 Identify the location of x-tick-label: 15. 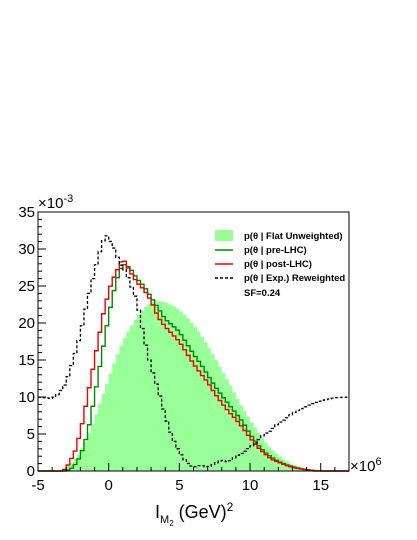
(320, 485).